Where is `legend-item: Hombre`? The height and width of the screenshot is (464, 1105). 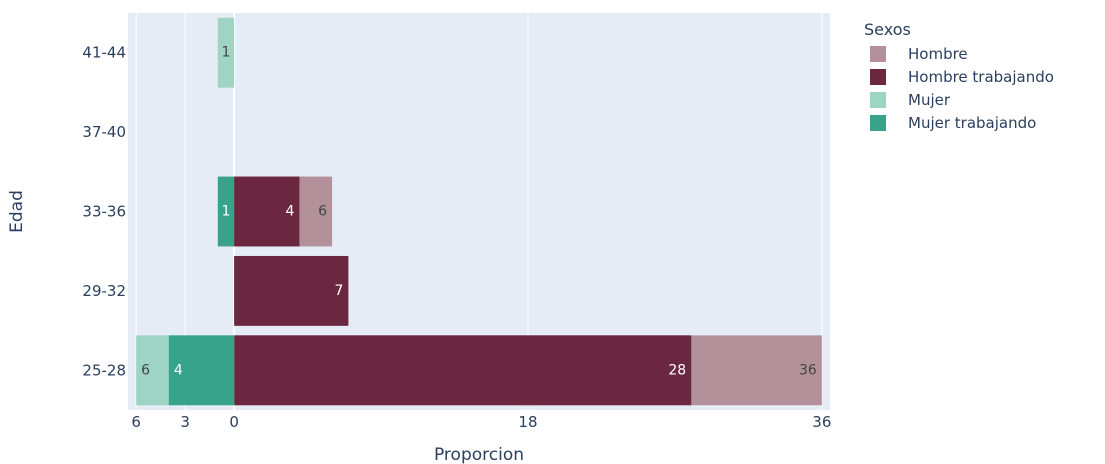 legend-item: Hombre is located at coordinates (959, 53).